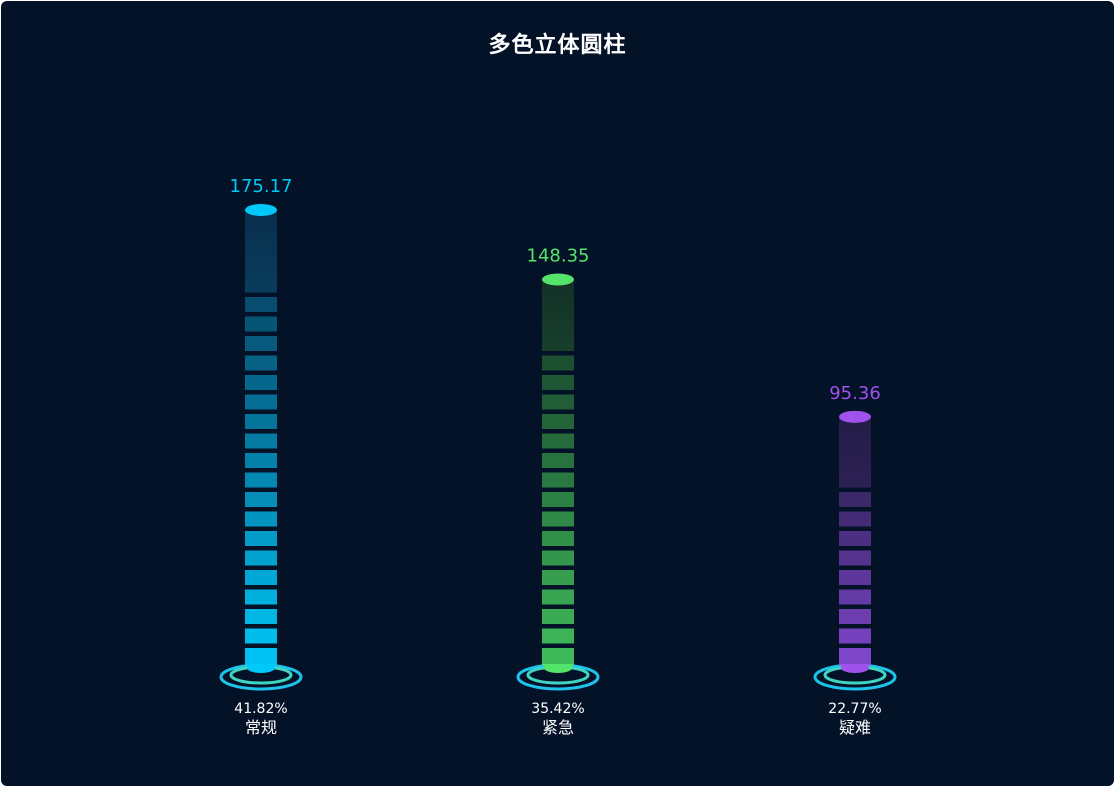 The image size is (1115, 787). What do you see at coordinates (261, 727) in the screenshot?
I see `category-label: 常规` at bounding box center [261, 727].